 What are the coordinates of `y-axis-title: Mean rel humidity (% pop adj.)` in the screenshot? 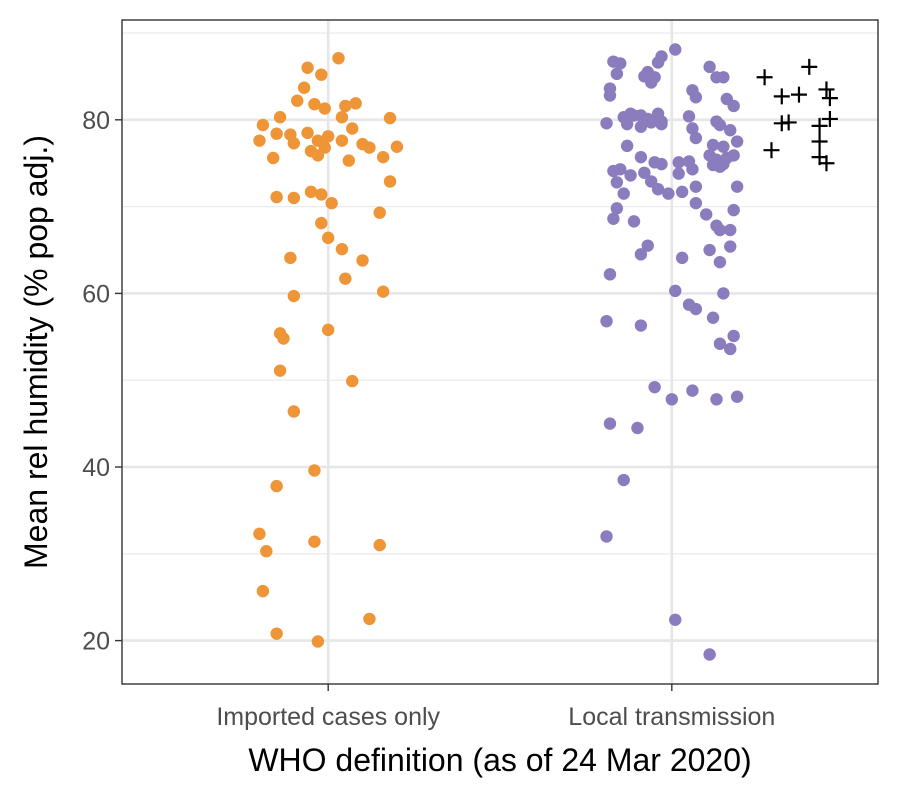 It's located at (36, 352).